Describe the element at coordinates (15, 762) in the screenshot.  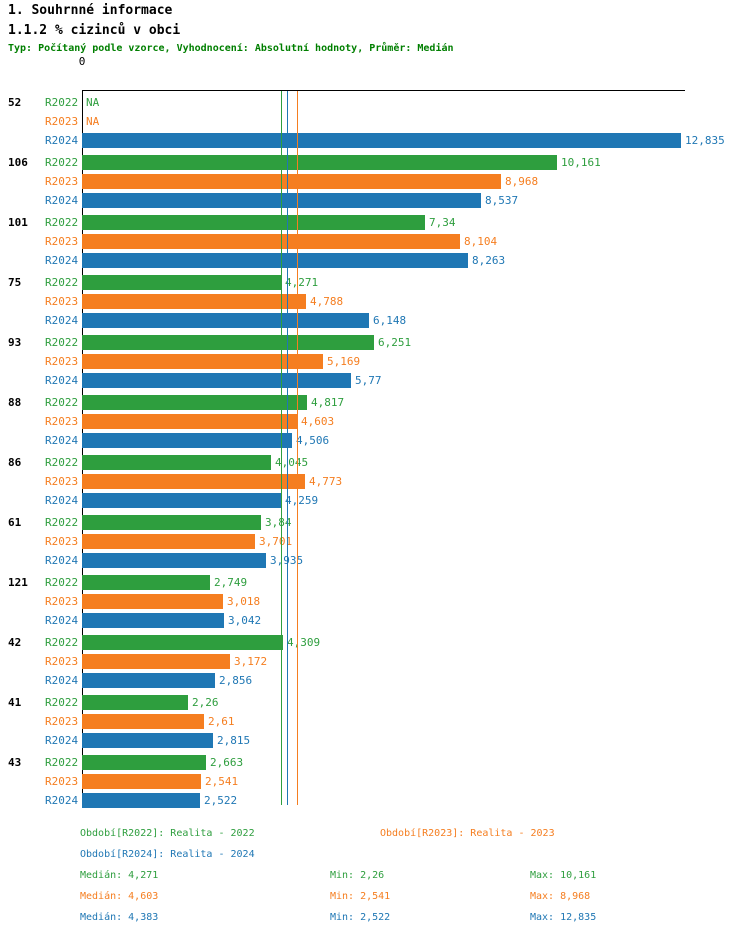
I see `group-label: 43` at that location.